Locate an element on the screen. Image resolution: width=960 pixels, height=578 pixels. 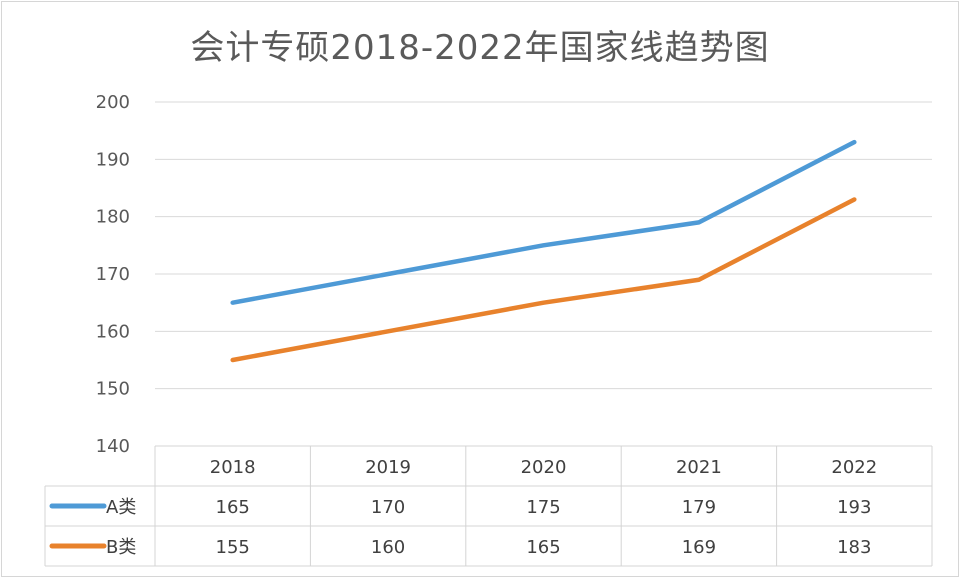
data-cell-1-4: 183 is located at coordinates (854, 547).